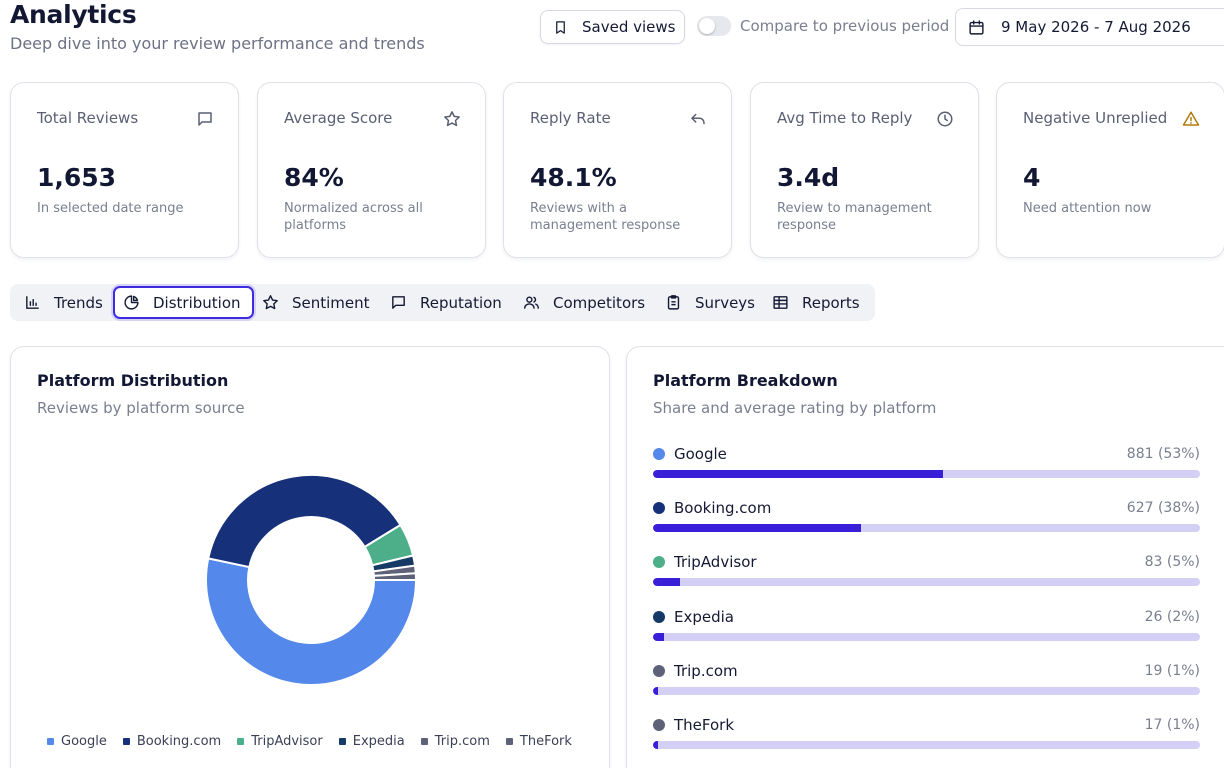 This screenshot has height=768, width=1224. I want to click on tab-trends: Trends, so click(57, 302).